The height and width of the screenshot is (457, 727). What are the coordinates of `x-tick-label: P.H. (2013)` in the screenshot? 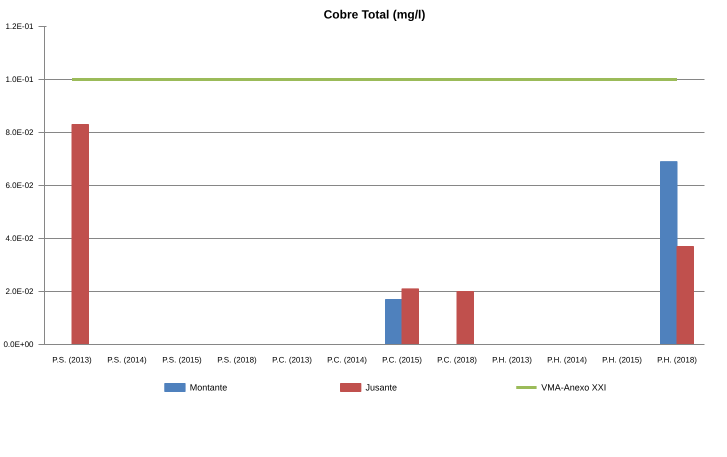 It's located at (512, 360).